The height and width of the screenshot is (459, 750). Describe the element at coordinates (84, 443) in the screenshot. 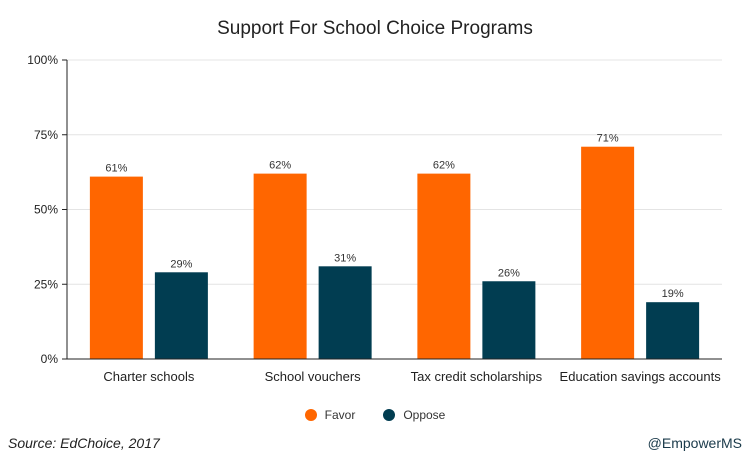

I see `source-note: Source: EdChoice, 2017` at that location.